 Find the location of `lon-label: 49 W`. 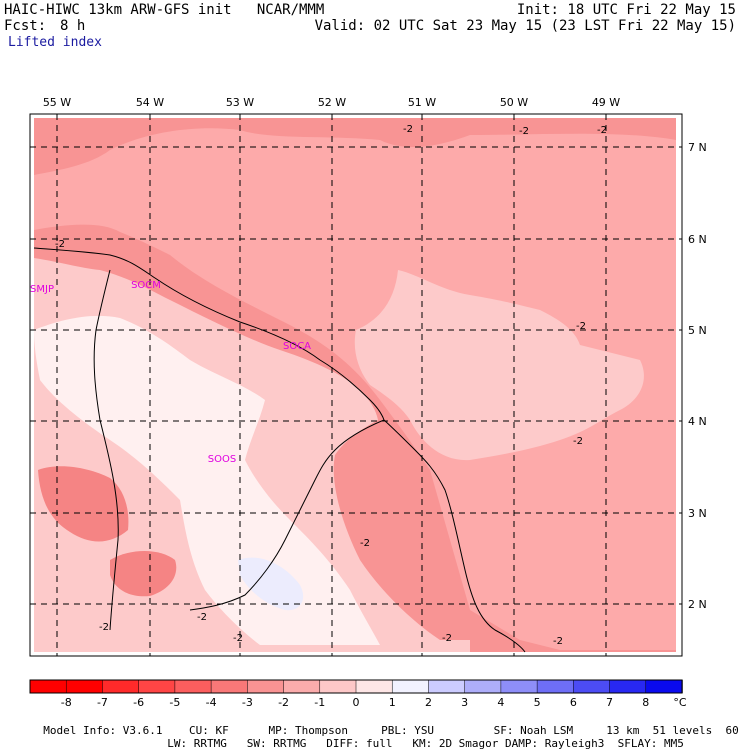

lon-label: 49 W is located at coordinates (606, 102).